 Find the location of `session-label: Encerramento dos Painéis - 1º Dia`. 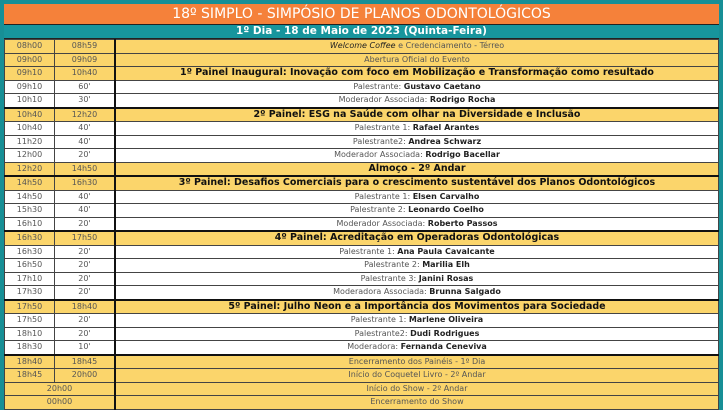

session-label: Encerramento dos Painéis - 1º Dia is located at coordinates (417, 361).